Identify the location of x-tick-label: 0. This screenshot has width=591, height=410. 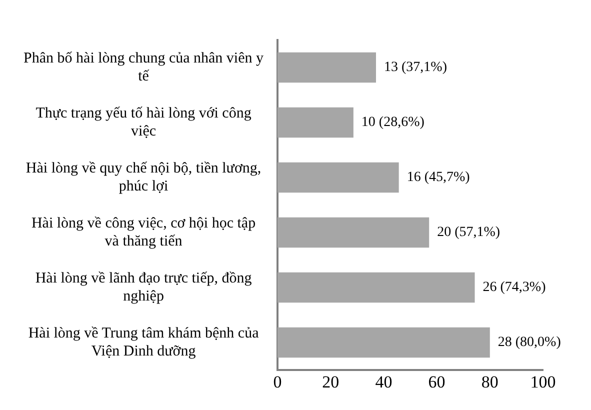
(277, 382).